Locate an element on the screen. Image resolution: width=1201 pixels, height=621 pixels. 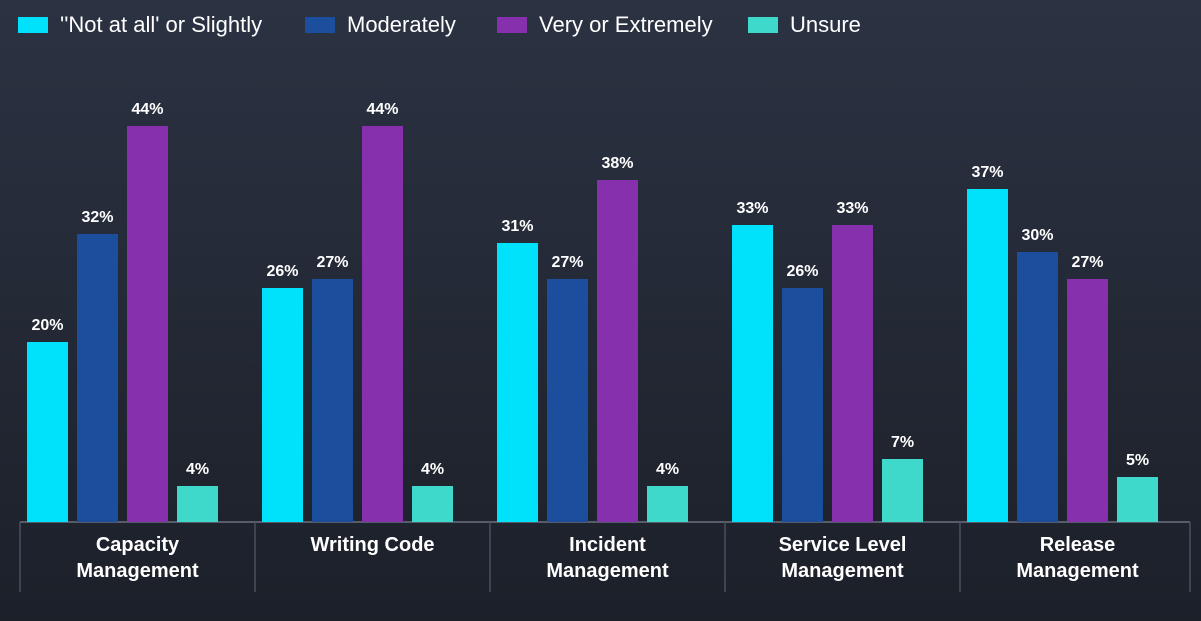
category-label: Service Level Management is located at coordinates (842, 558).